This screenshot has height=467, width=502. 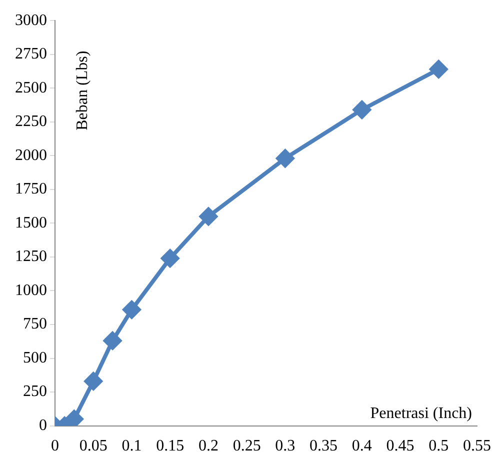 What do you see at coordinates (438, 446) in the screenshot?
I see `x-tick-label: 0.5` at bounding box center [438, 446].